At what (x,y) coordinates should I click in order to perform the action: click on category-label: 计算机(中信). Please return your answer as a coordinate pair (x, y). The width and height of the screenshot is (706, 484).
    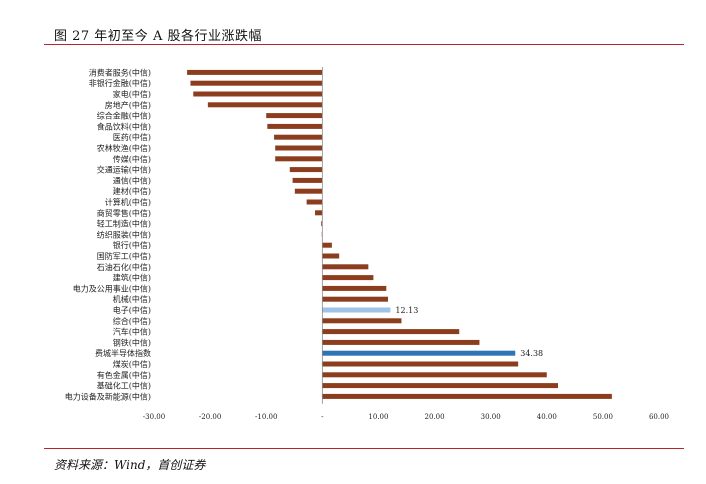
    Looking at the image, I should click on (128, 202).